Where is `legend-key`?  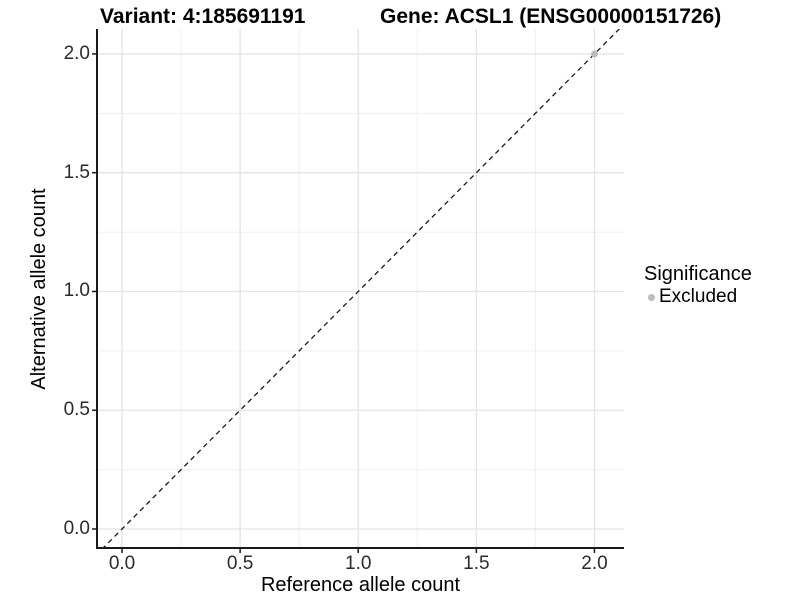 legend-key is located at coordinates (651, 297).